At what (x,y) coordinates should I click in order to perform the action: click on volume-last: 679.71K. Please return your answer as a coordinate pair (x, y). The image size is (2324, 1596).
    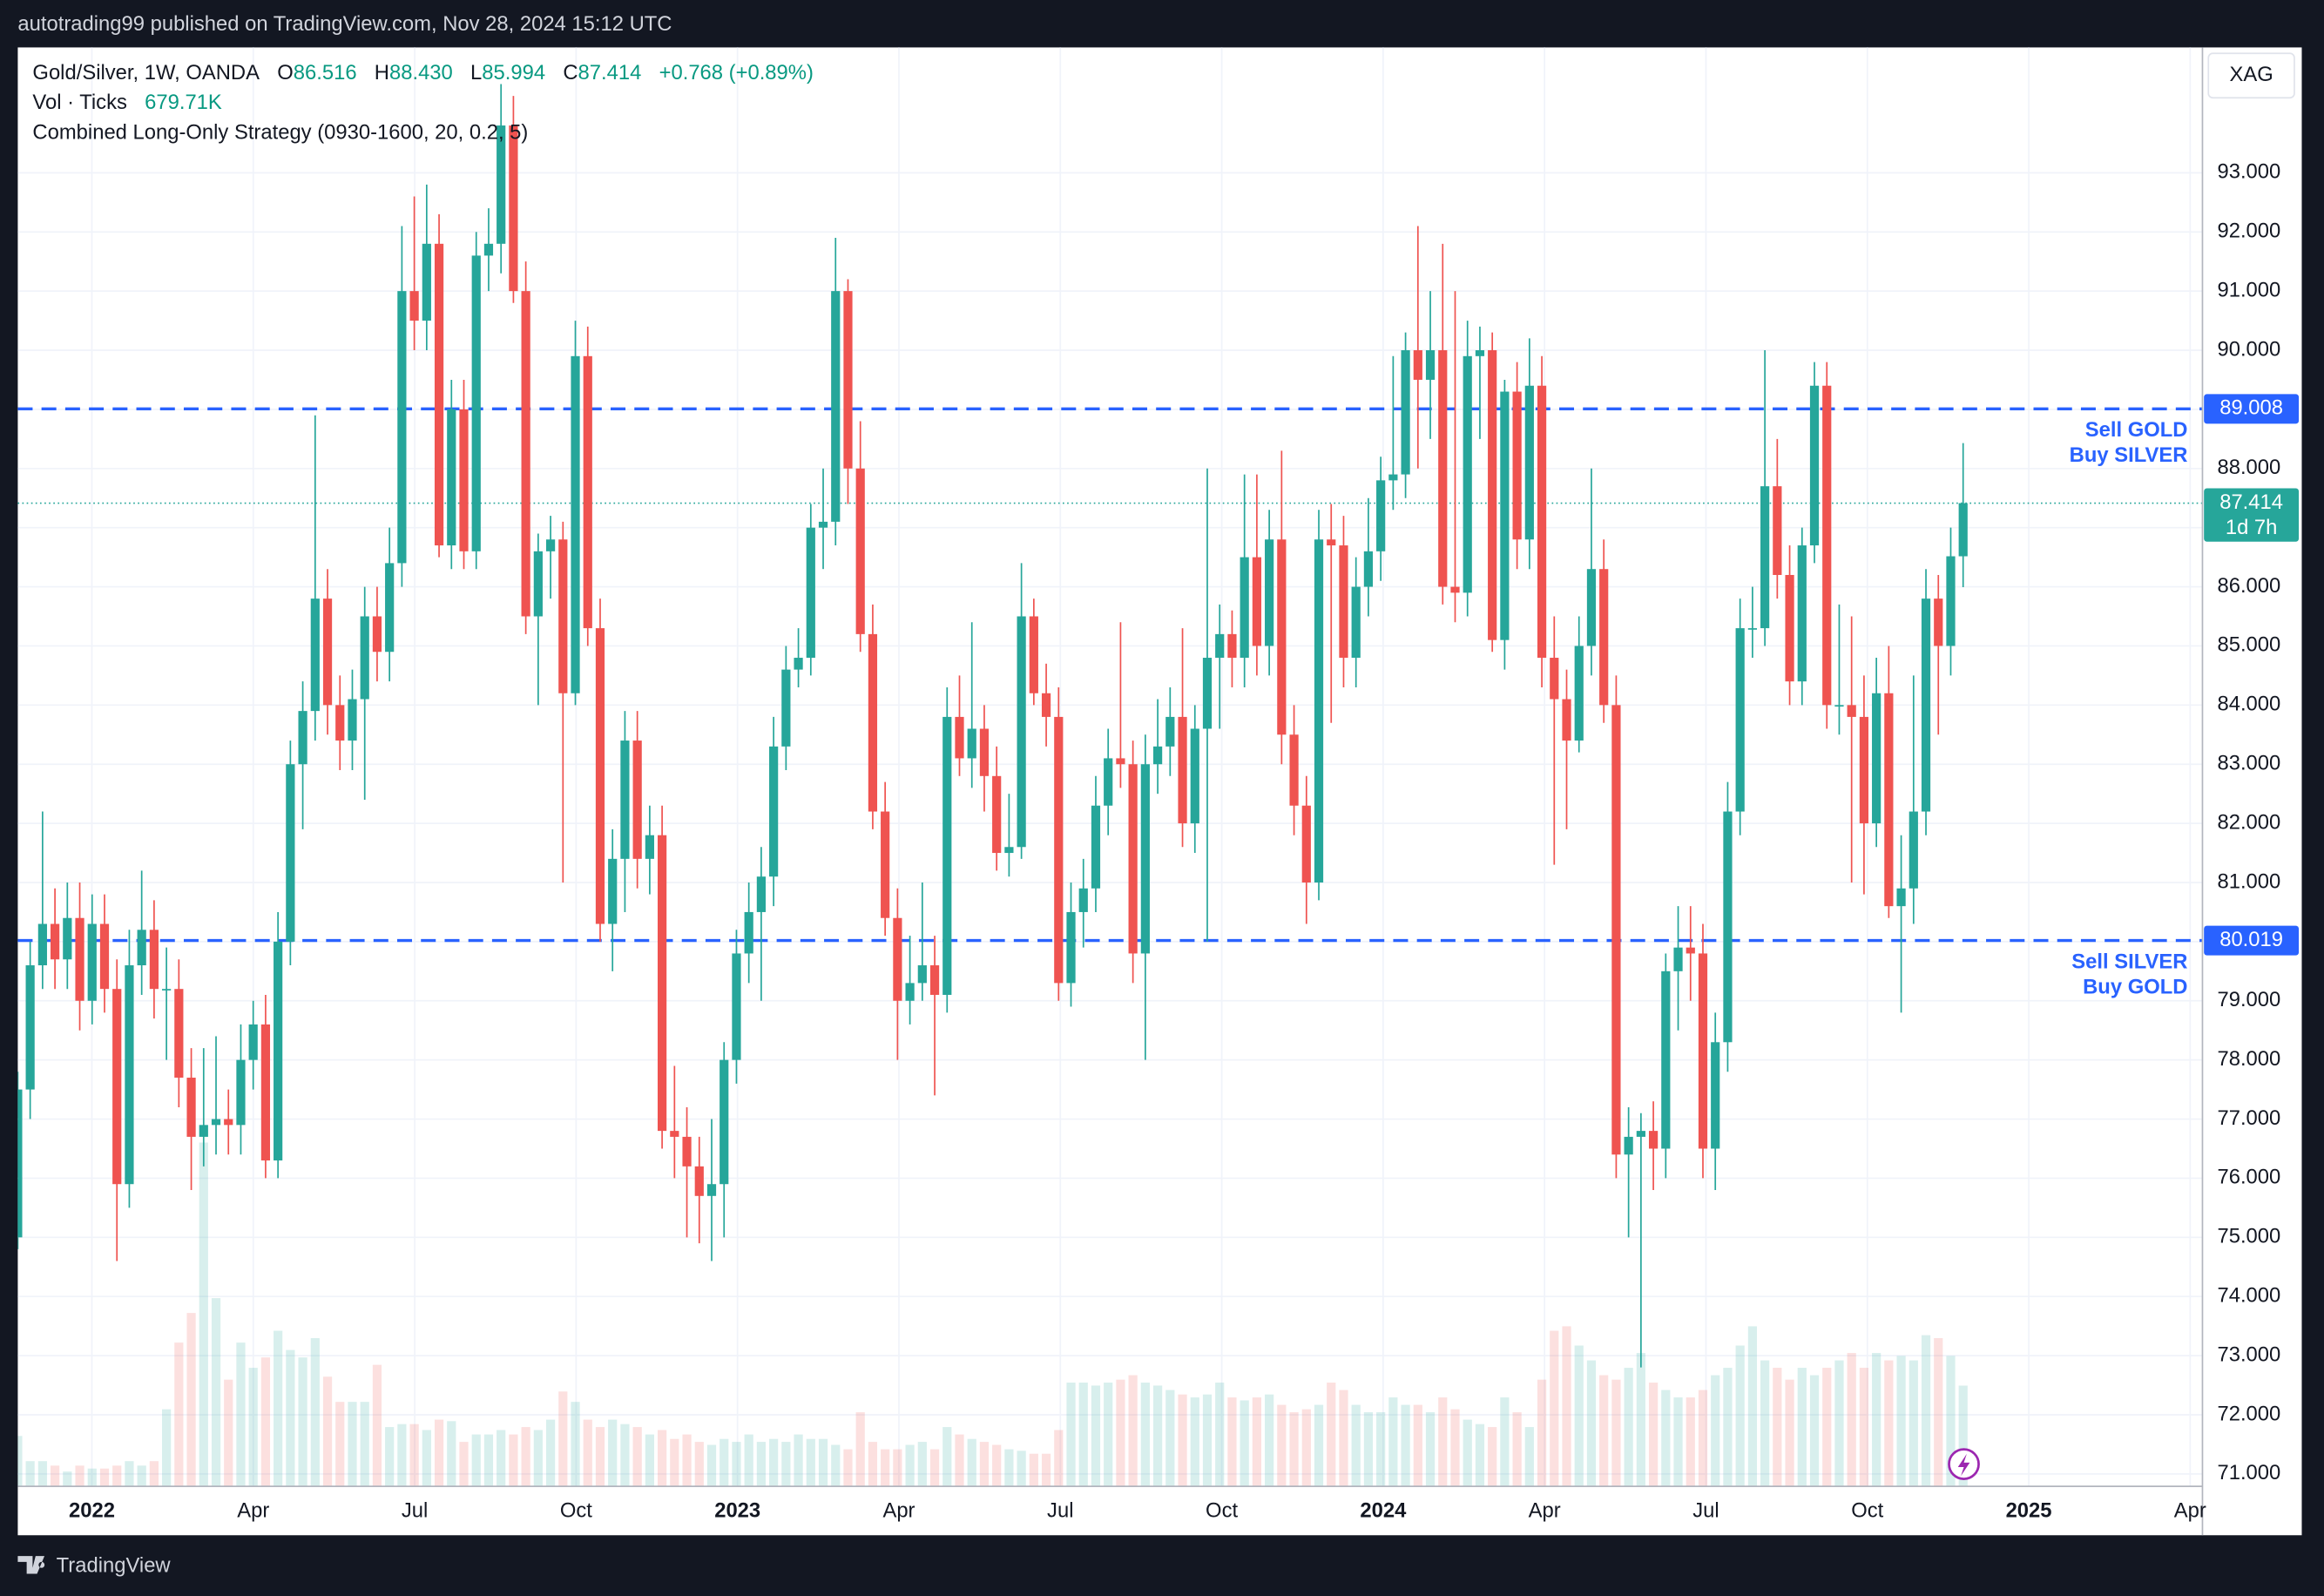
    Looking at the image, I should click on (183, 102).